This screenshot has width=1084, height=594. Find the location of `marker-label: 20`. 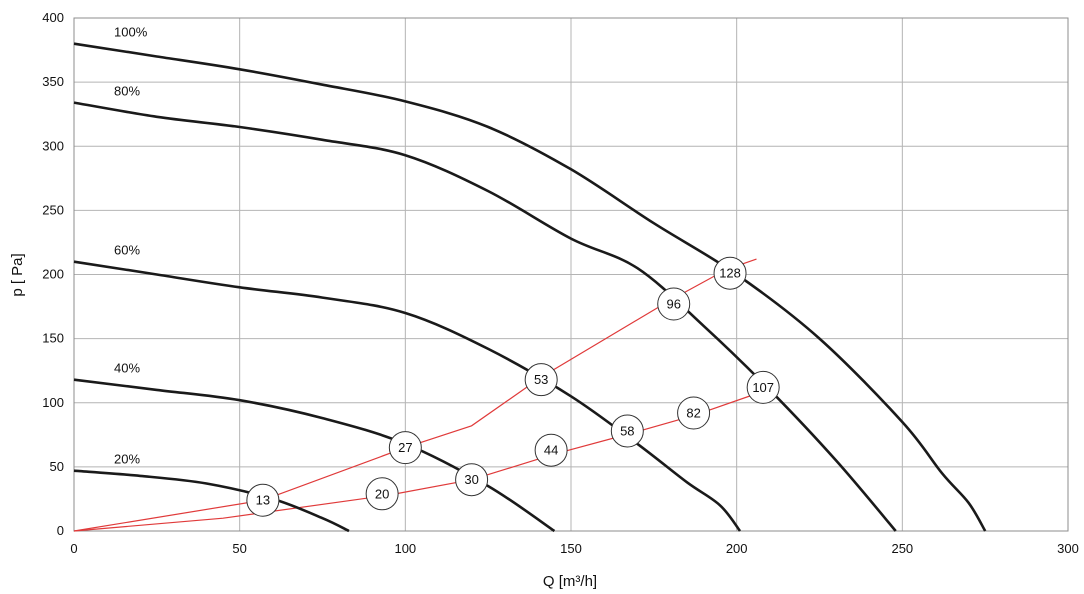

marker-label: 20 is located at coordinates (382, 493).